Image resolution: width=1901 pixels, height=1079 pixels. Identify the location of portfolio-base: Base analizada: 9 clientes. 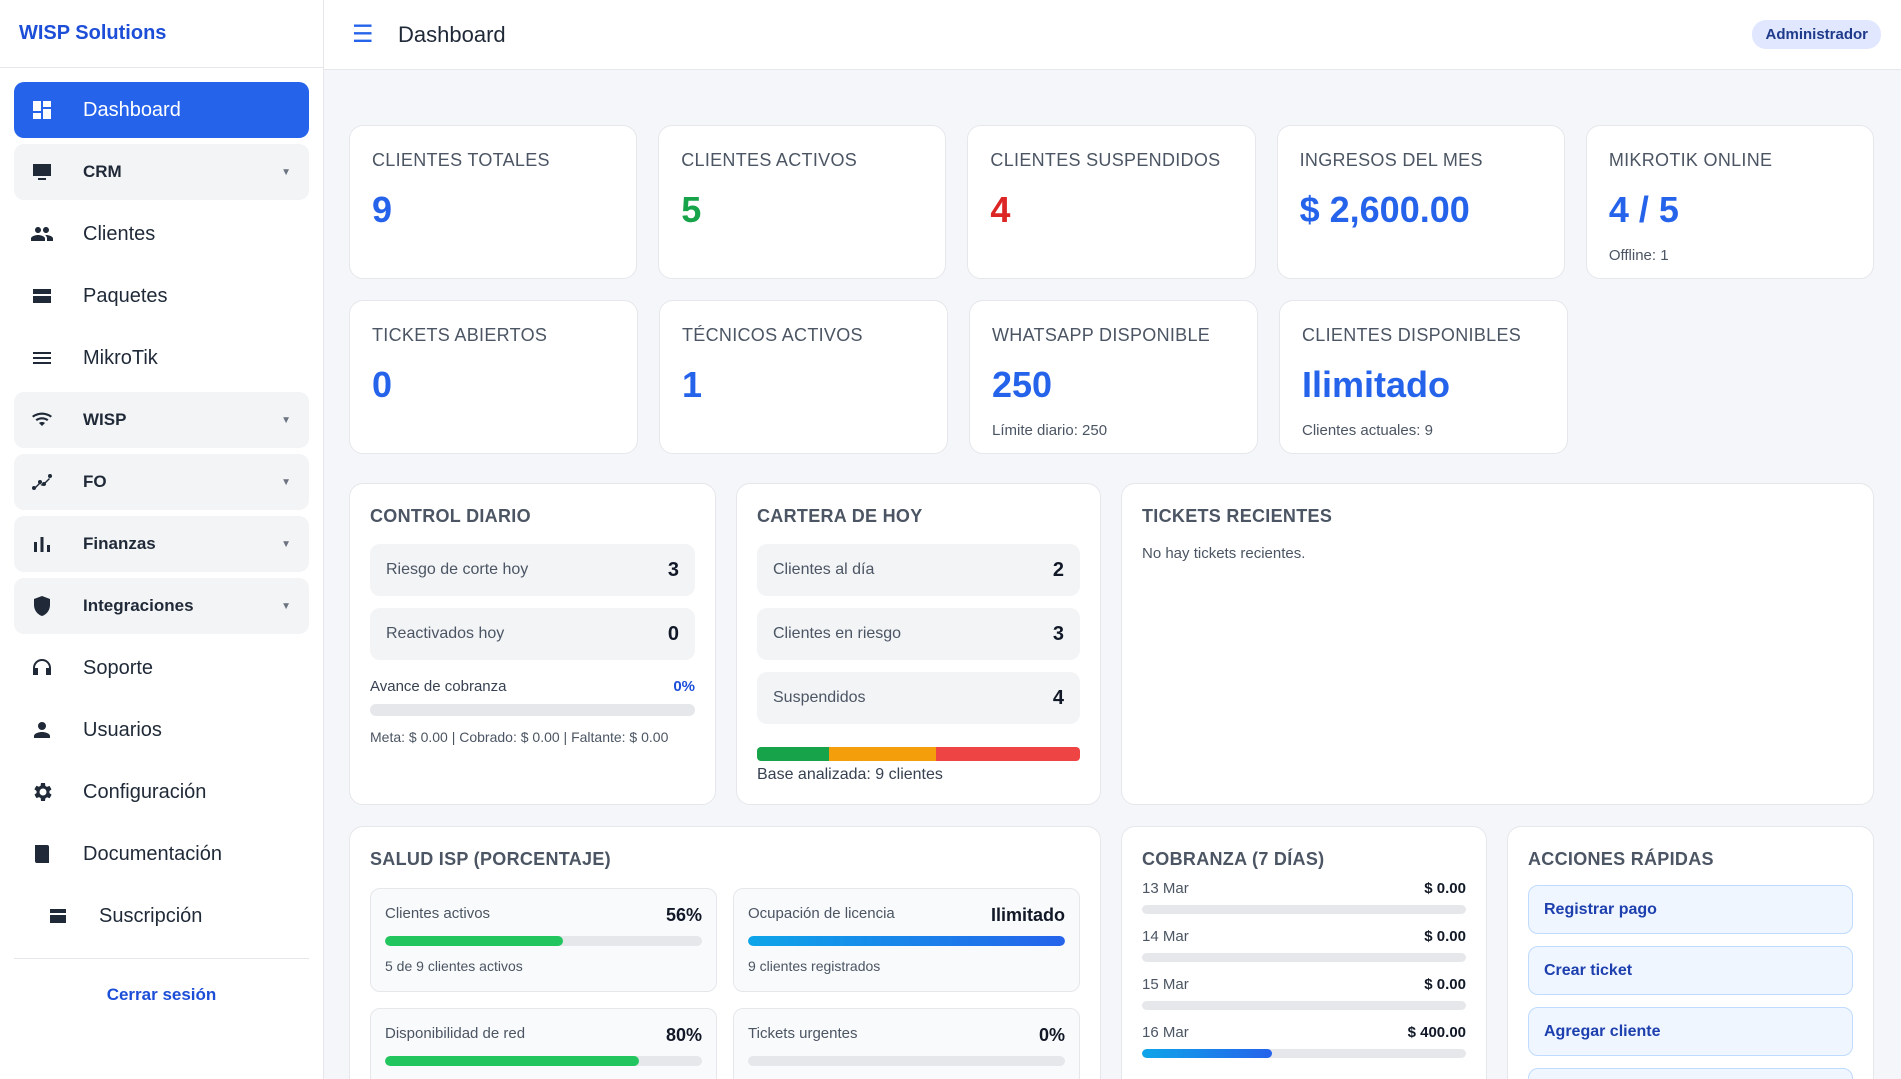
(850, 774).